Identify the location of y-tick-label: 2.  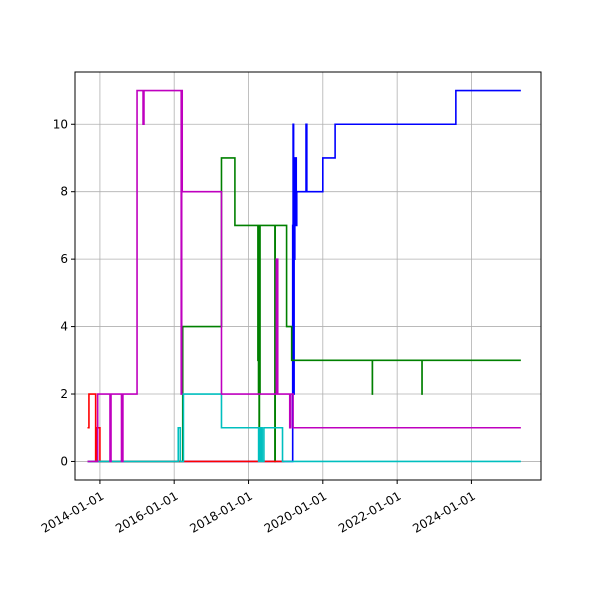
(64, 394).